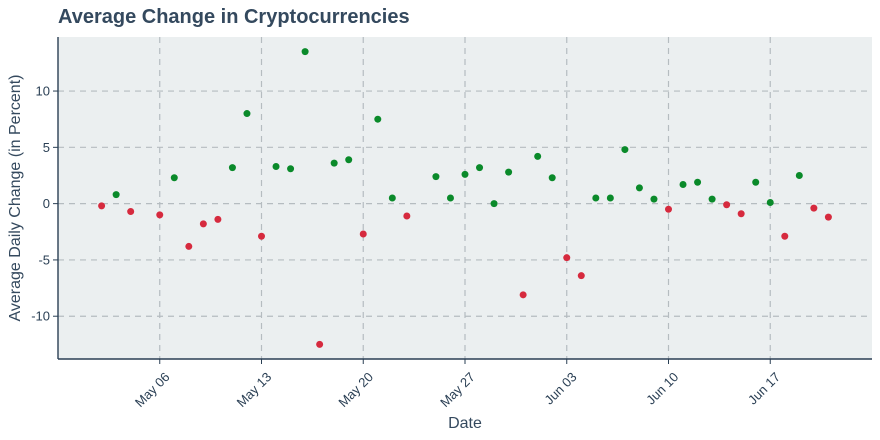  Describe the element at coordinates (662, 388) in the screenshot. I see `x-tick-label: Jun 10` at that location.